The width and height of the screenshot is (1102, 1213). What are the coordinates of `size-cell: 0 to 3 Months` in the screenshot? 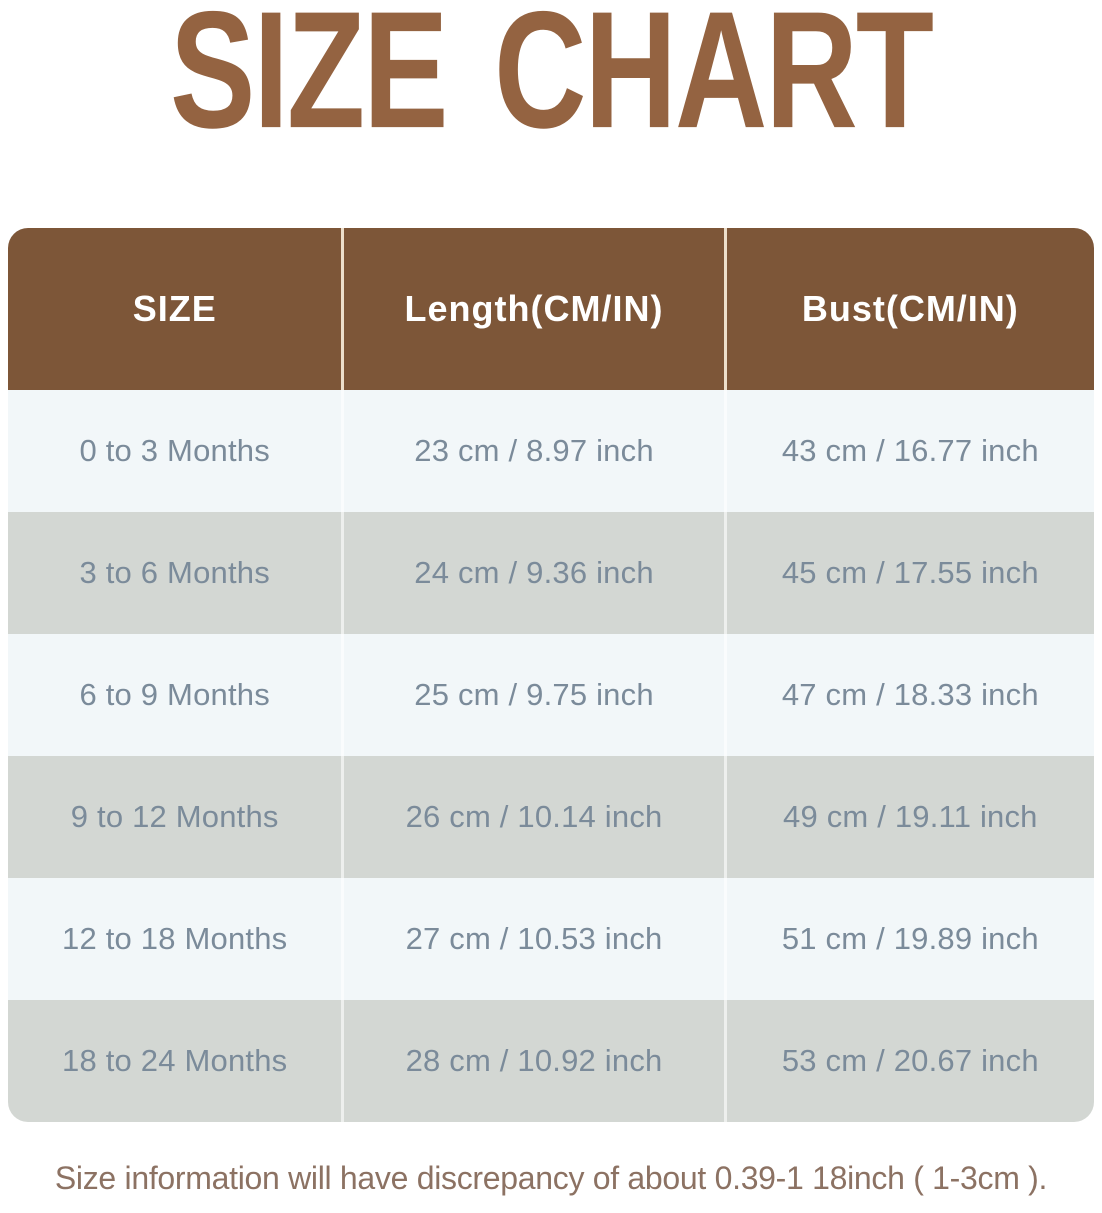 It's located at (174, 450).